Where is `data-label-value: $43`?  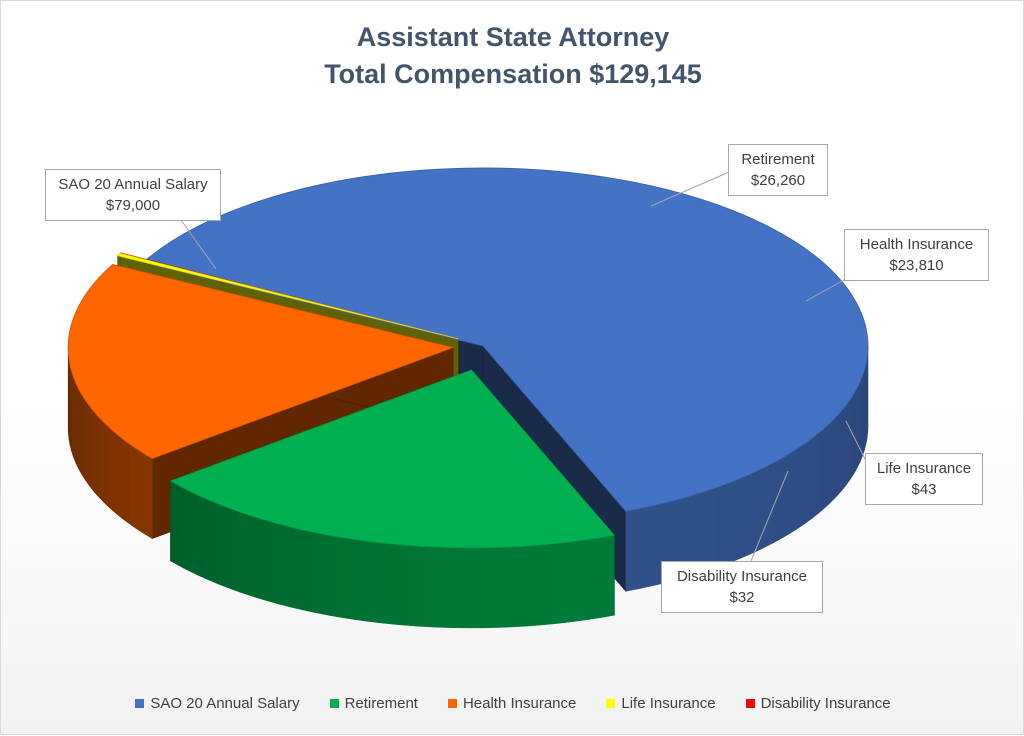
data-label-value: $43 is located at coordinates (924, 489).